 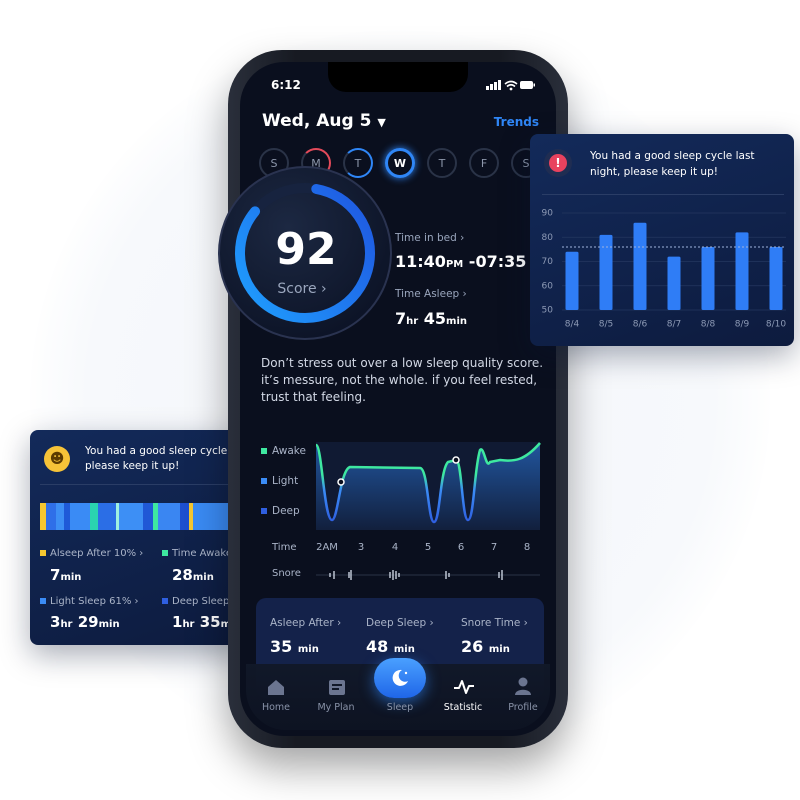 What do you see at coordinates (361, 547) in the screenshot?
I see `time-tick: 3` at bounding box center [361, 547].